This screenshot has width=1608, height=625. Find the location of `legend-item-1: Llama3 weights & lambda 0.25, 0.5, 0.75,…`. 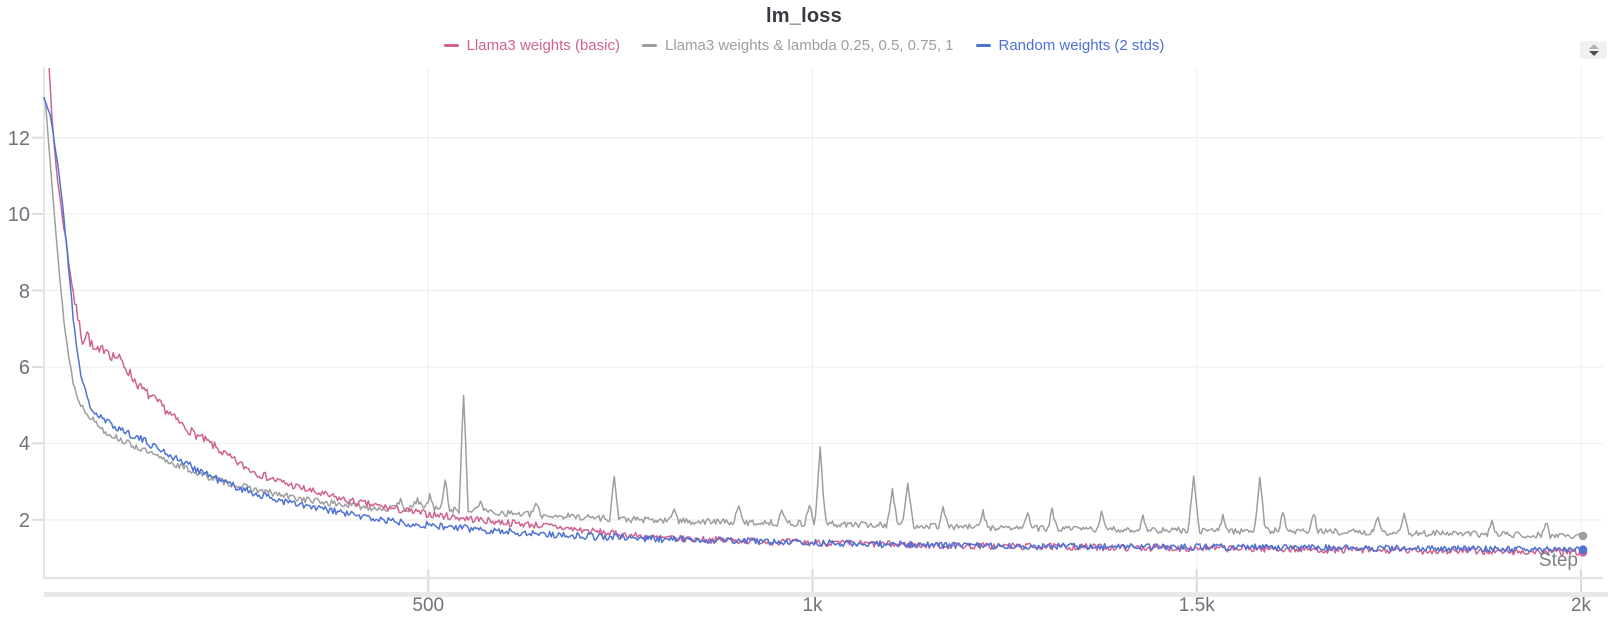

legend-item-1: Llama3 weights & lambda 0.25, 0.5, 0.75,… is located at coordinates (797, 45).